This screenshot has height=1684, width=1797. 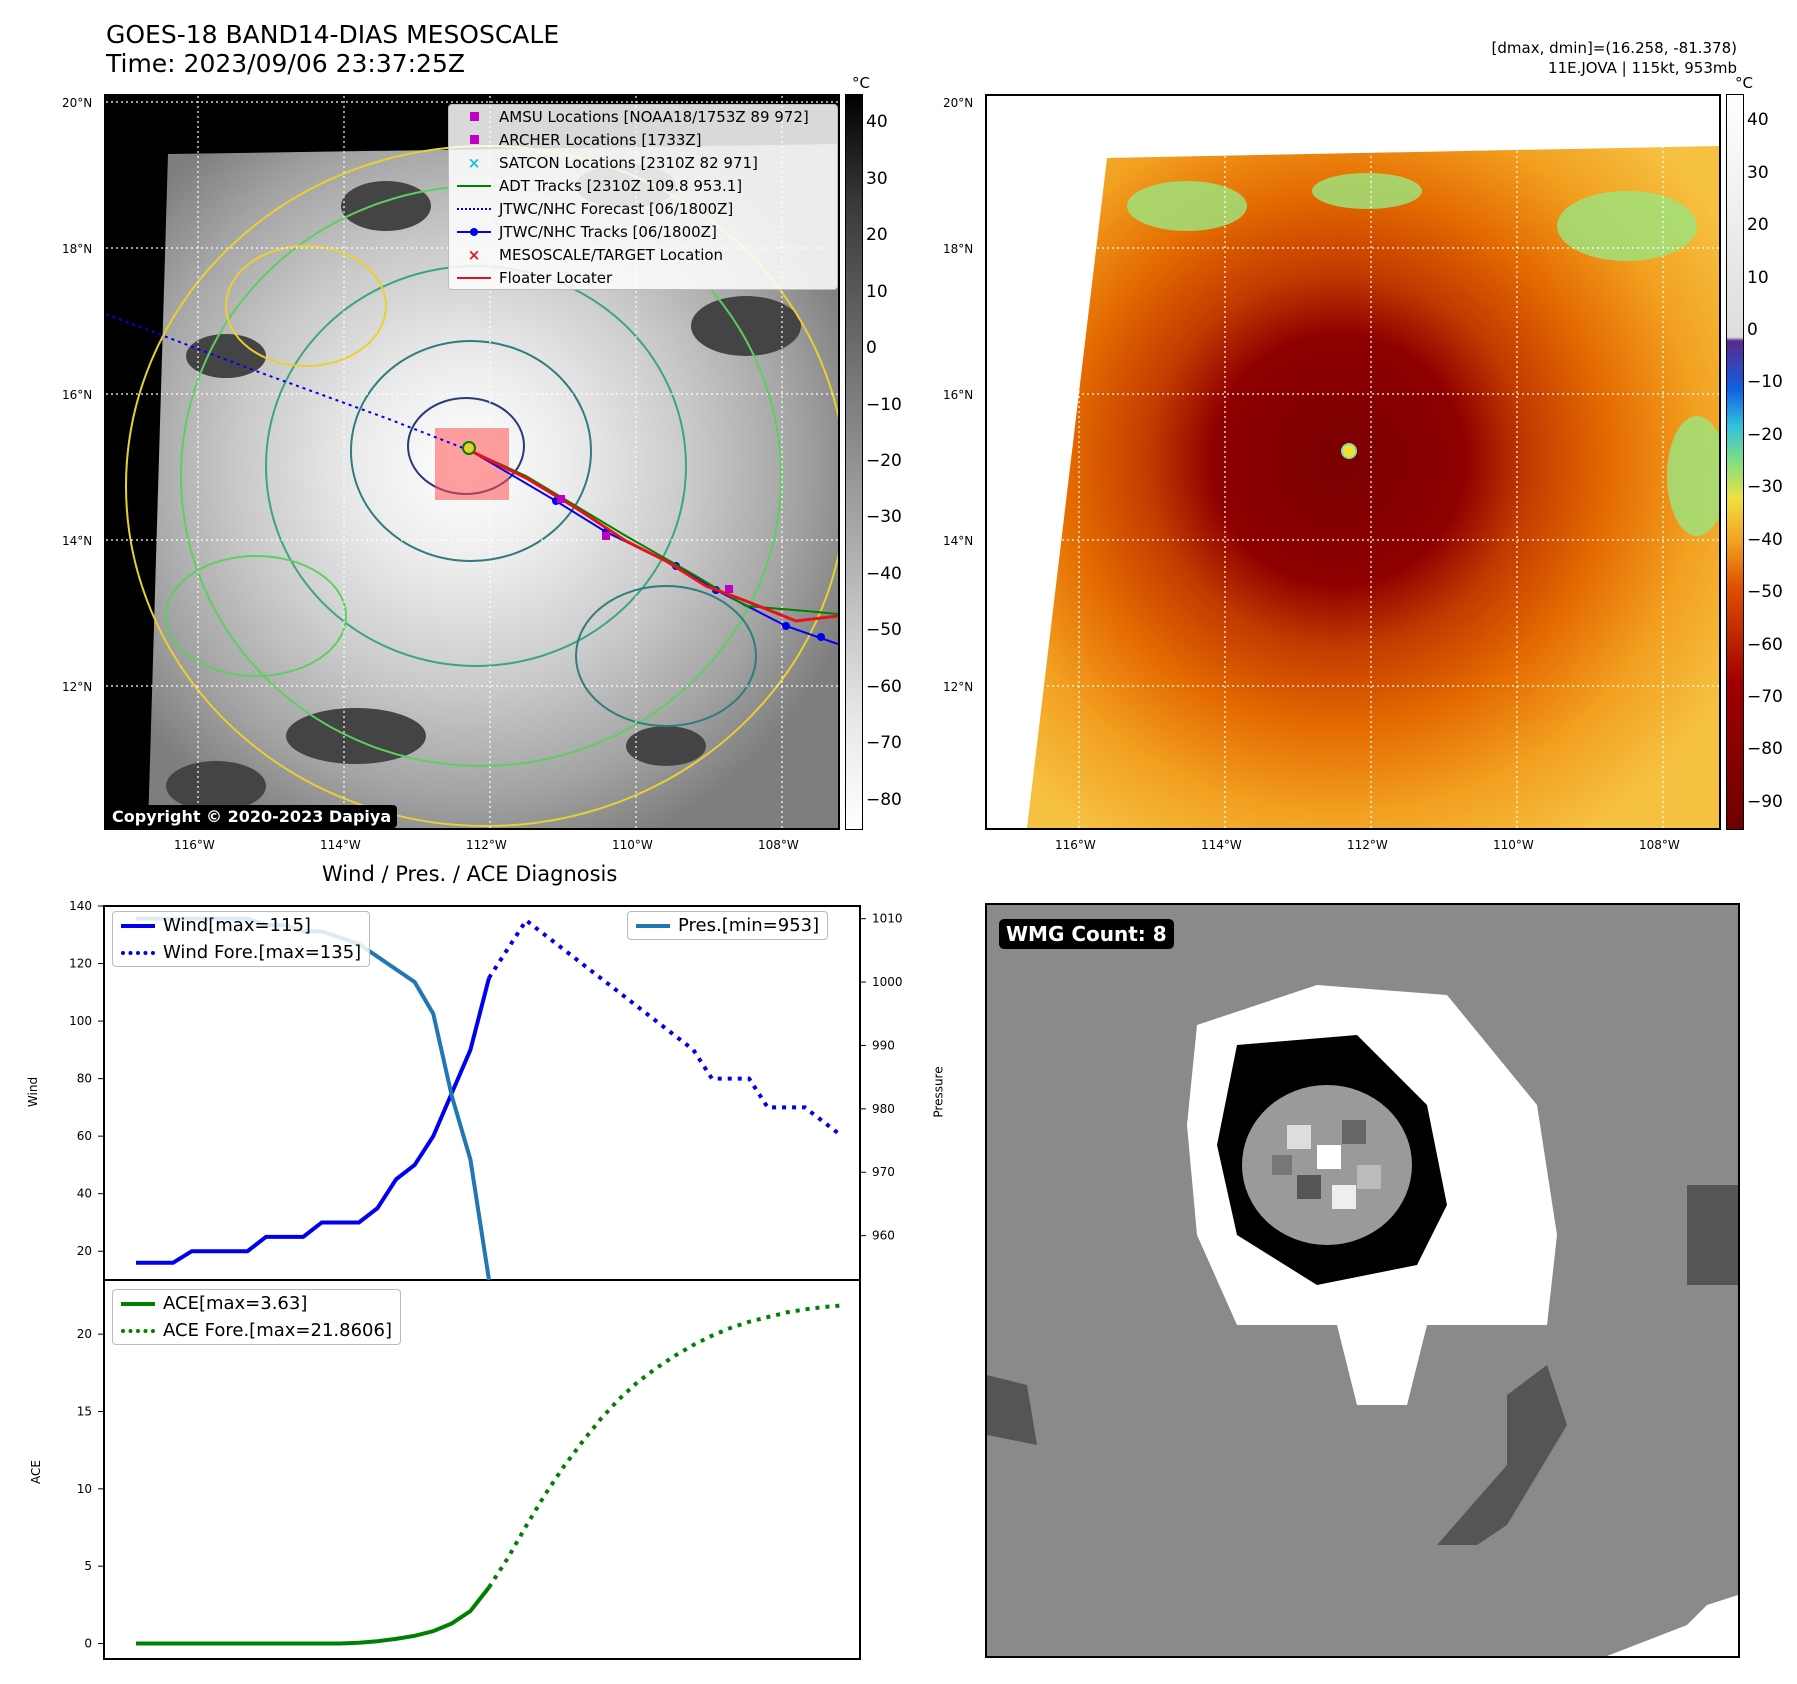 What do you see at coordinates (77, 687) in the screenshot?
I see `lat-label: 12°N` at bounding box center [77, 687].